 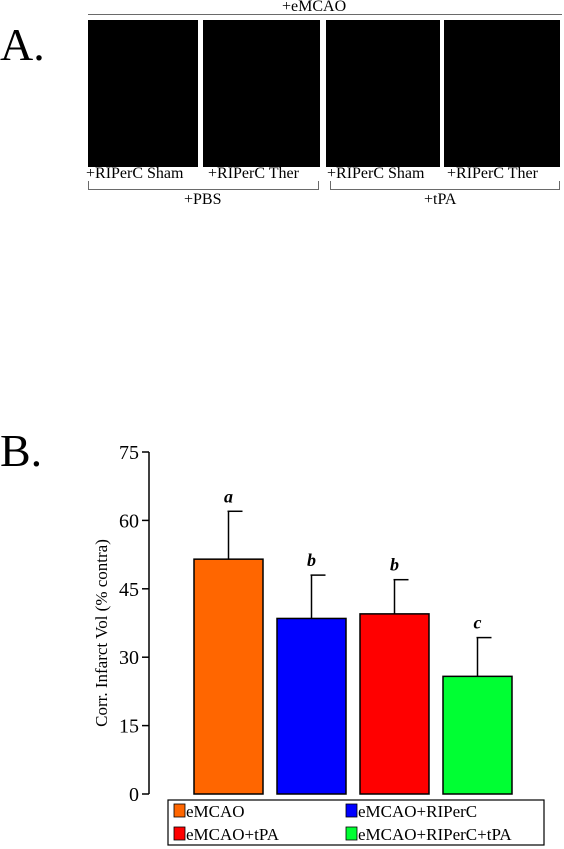 I want to click on y-tick-label: 60, so click(x=129, y=521).